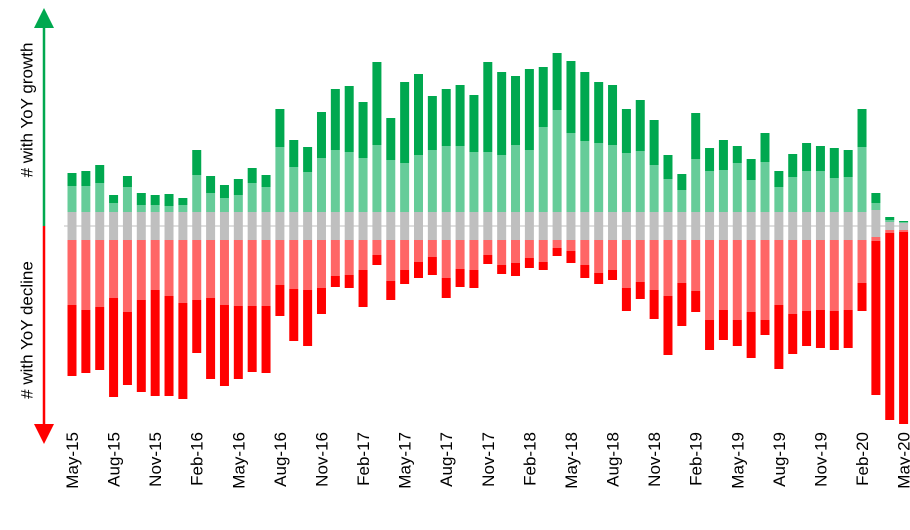  I want to click on x-tick-label: May-19, so click(737, 460).